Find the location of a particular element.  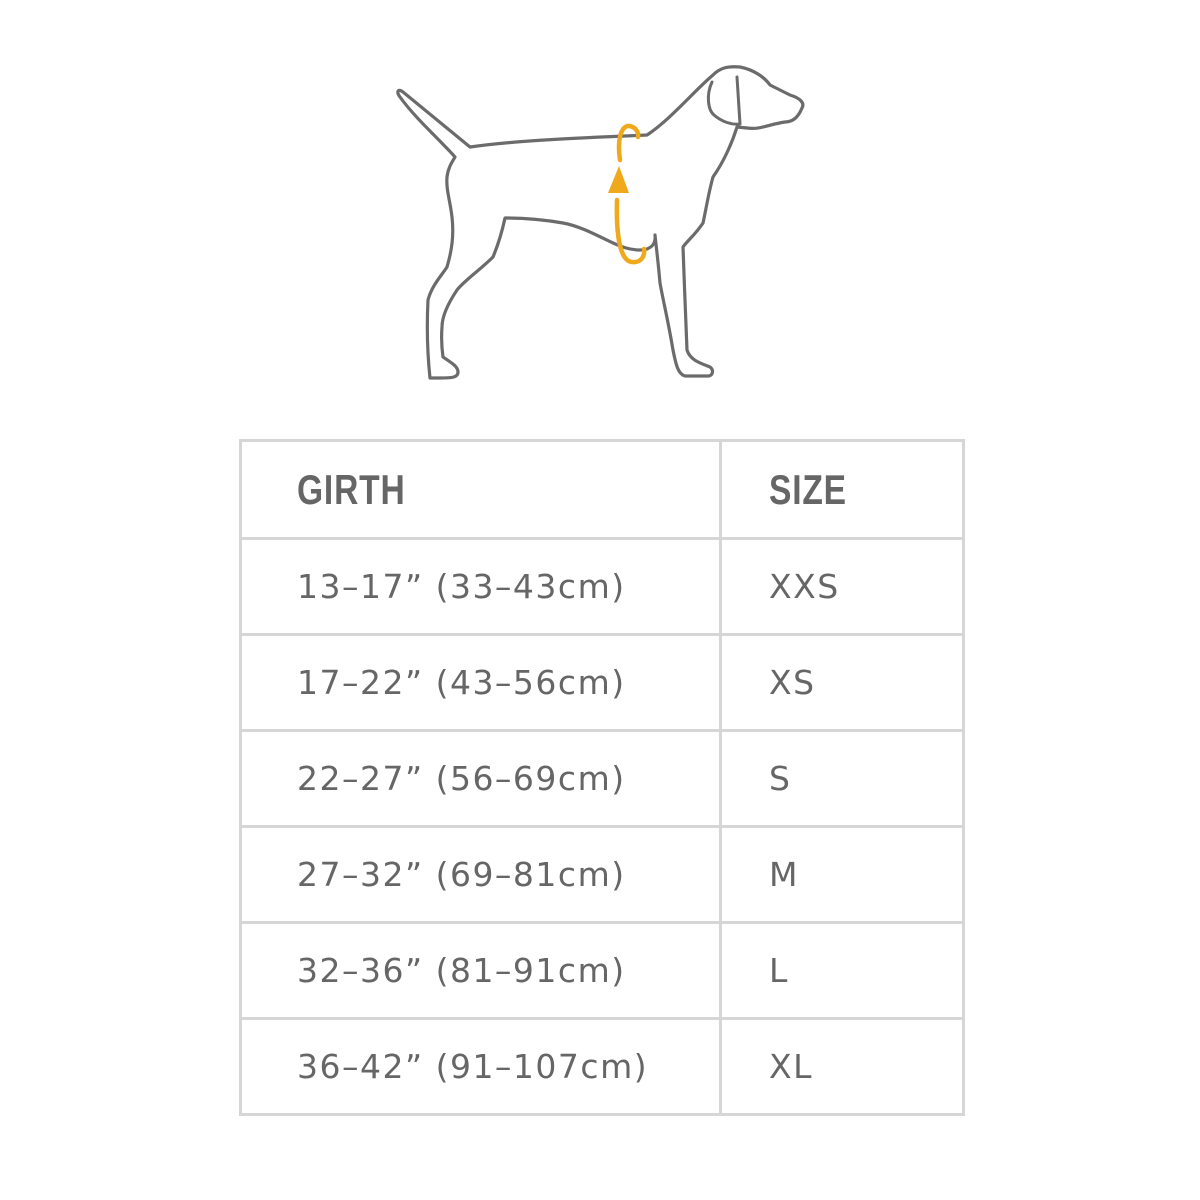

dog-illustration is located at coordinates (600, 222).